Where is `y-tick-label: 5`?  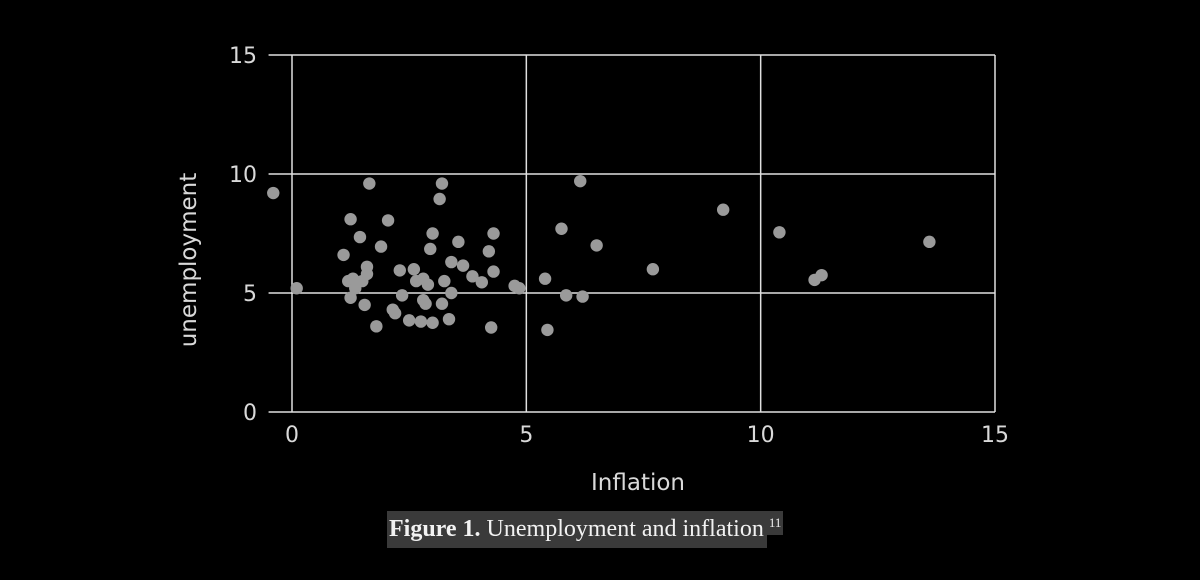
y-tick-label: 5 is located at coordinates (250, 294).